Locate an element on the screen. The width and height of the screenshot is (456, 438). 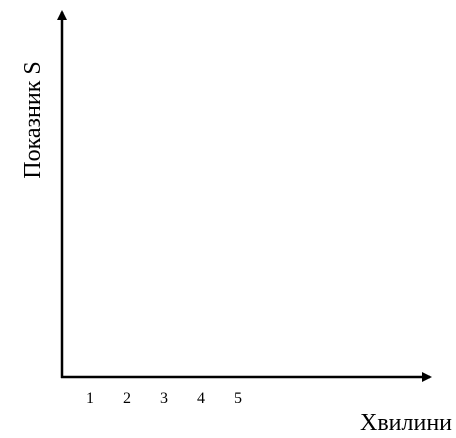
x-tick-label: 3 is located at coordinates (164, 398).